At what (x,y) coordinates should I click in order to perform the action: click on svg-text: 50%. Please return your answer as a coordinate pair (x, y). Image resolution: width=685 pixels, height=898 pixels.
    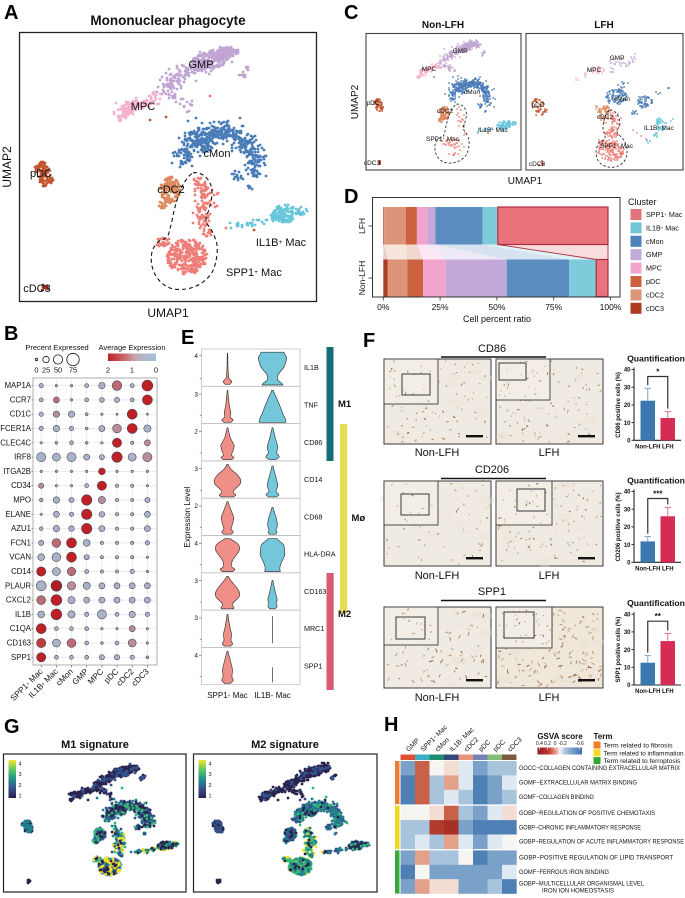
    Looking at the image, I should click on (496, 307).